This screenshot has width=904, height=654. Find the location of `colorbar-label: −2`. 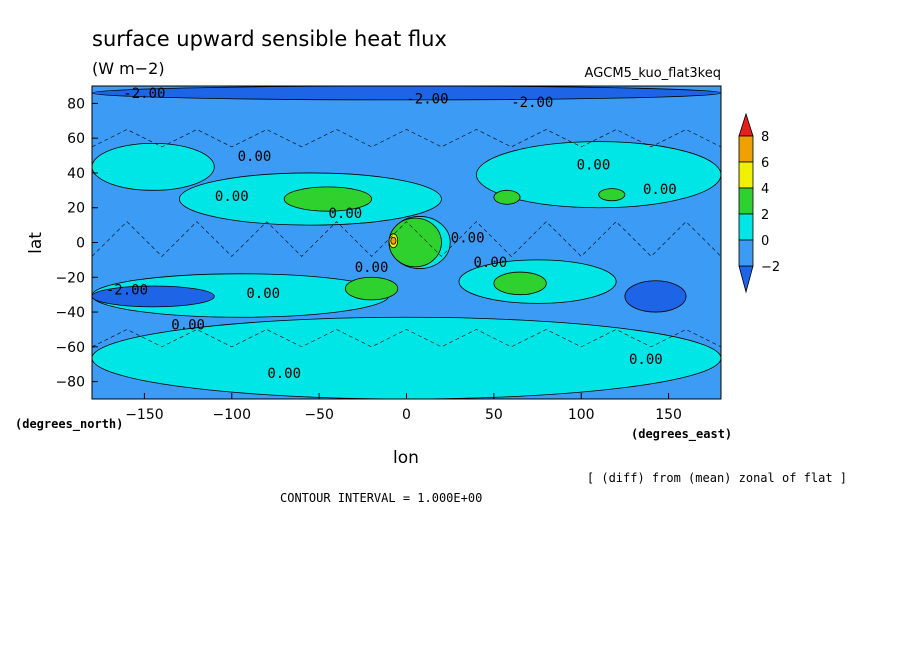

colorbar-label: −2 is located at coordinates (770, 267).